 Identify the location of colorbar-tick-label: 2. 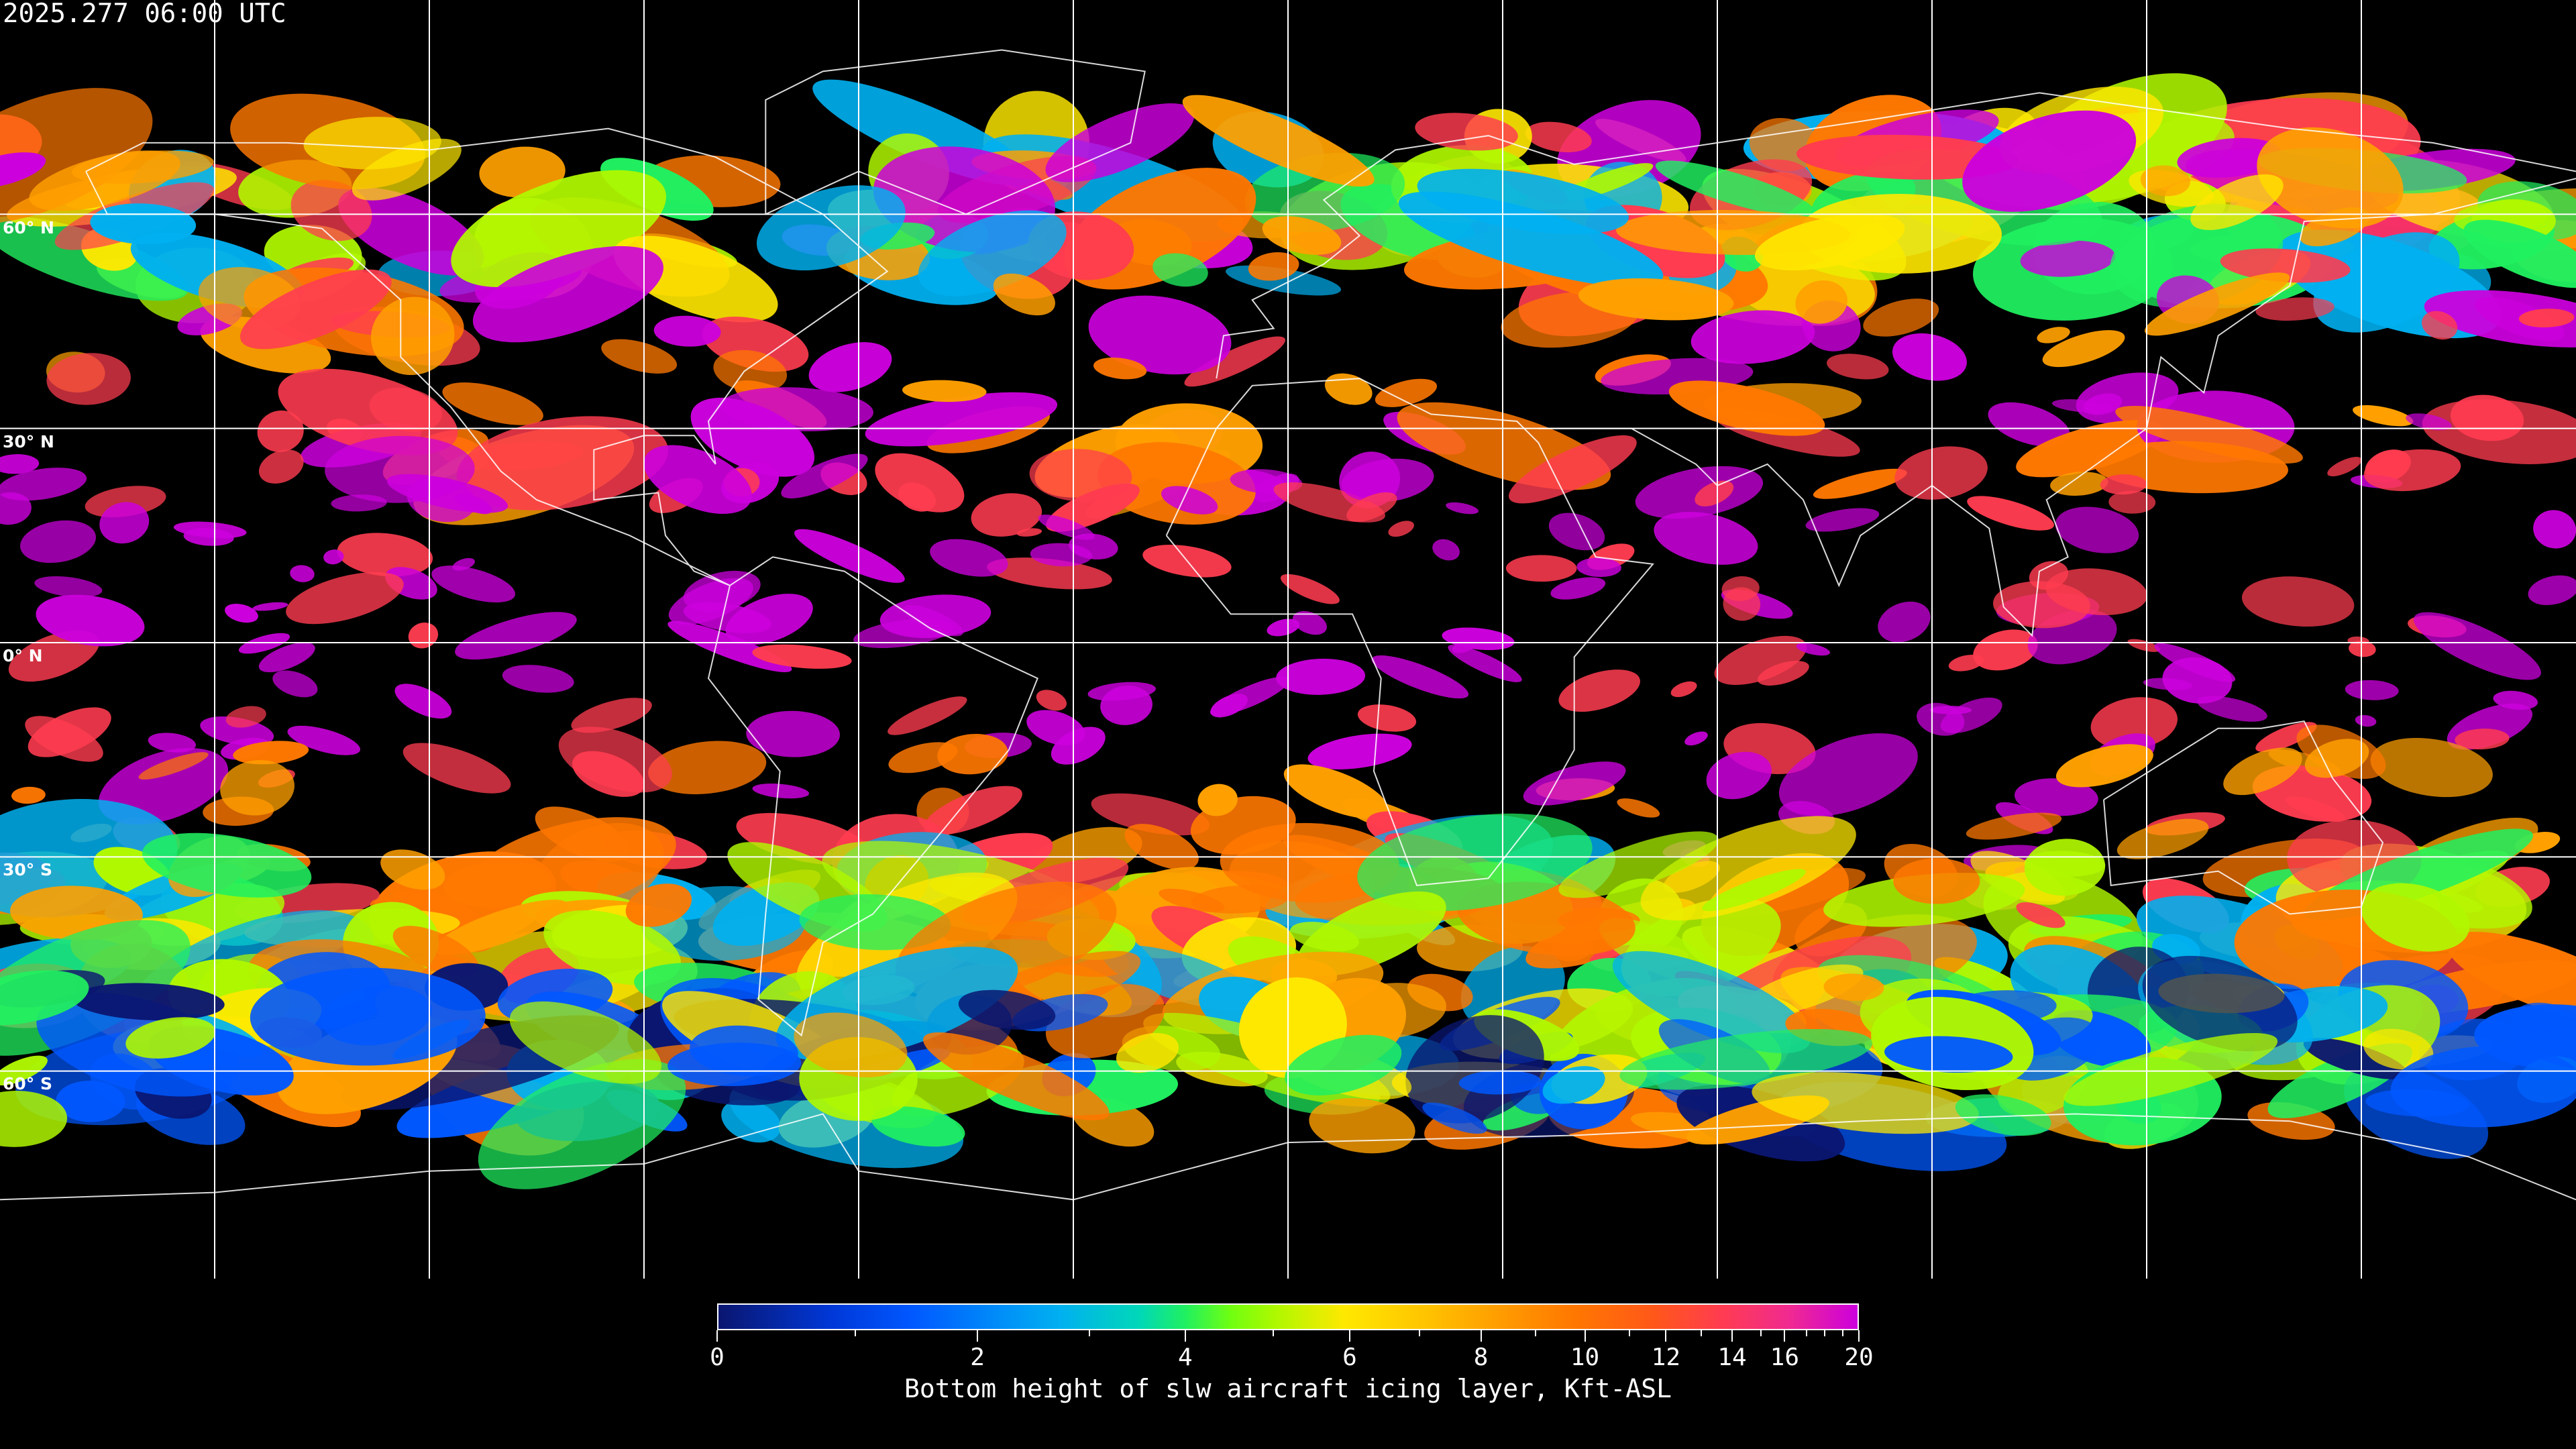
(977, 1357).